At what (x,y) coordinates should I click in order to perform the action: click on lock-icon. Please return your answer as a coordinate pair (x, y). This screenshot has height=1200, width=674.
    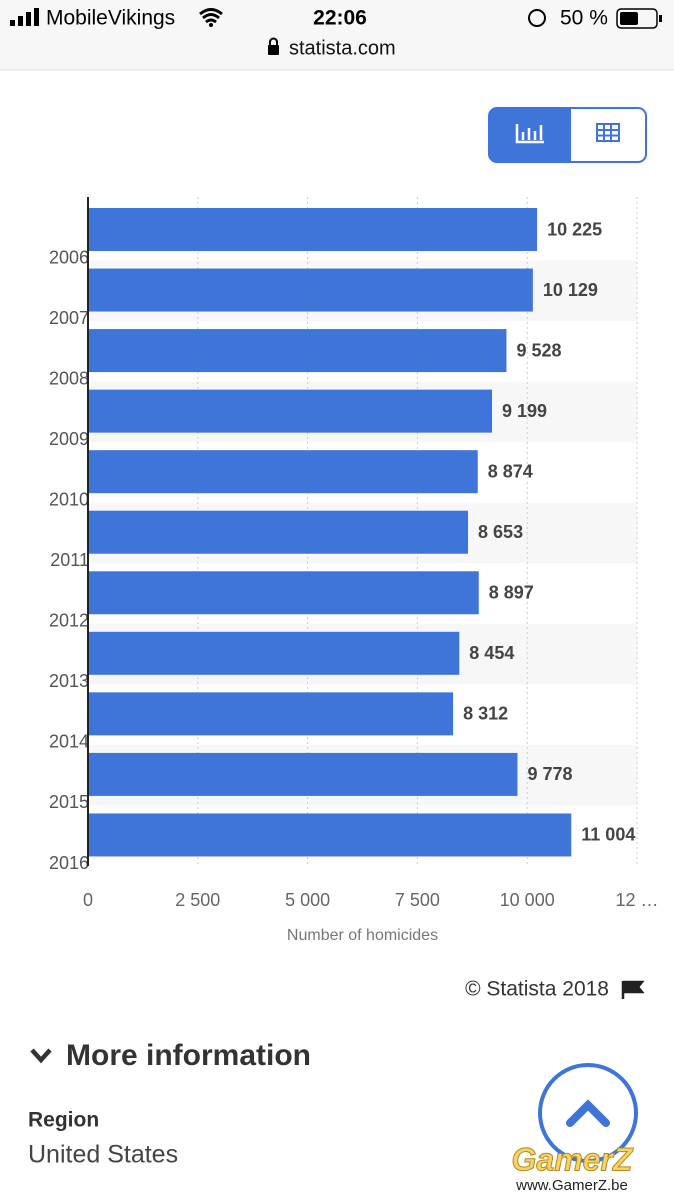
    Looking at the image, I should click on (273, 50).